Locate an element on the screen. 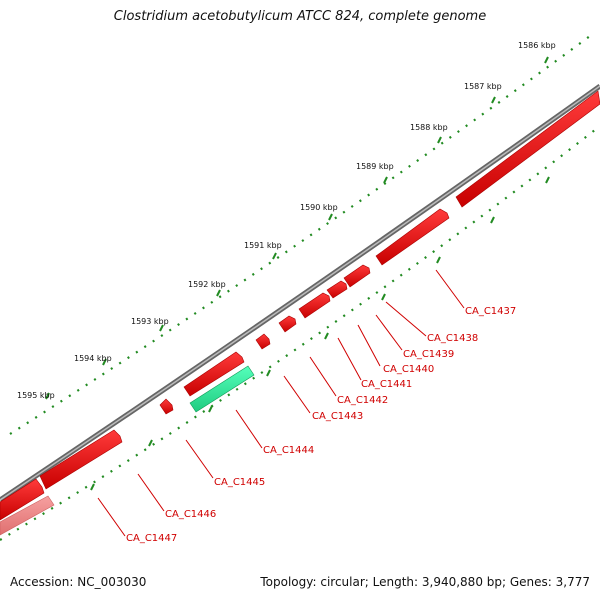  gene-label: CA_C1445 is located at coordinates (239, 482).